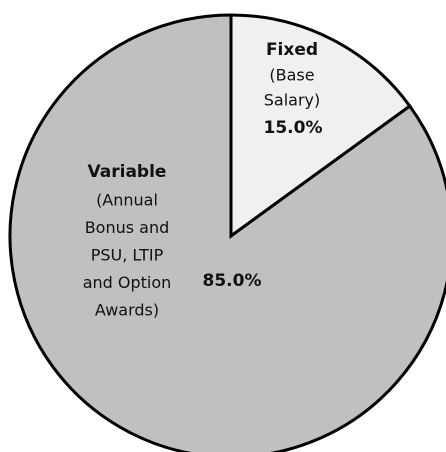 The width and height of the screenshot is (446, 452). I want to click on slice-name: Variable, so click(127, 172).